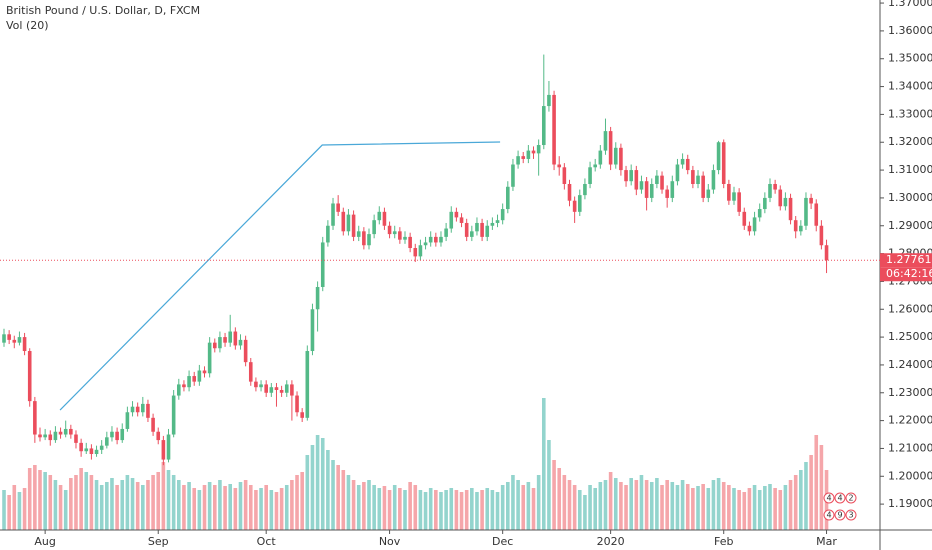 This screenshot has width=932, height=550. I want to click on x-tick-label: Aug, so click(44, 541).